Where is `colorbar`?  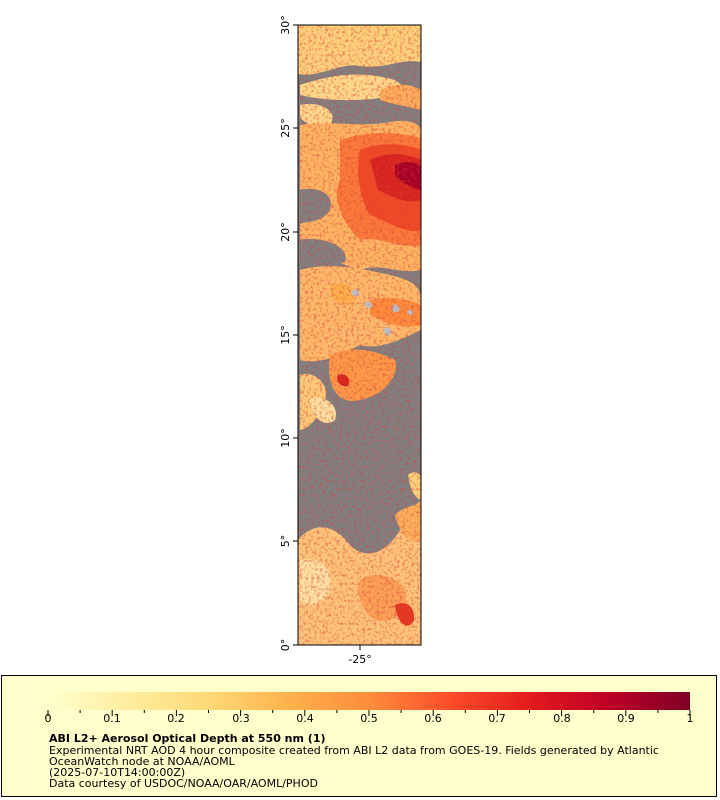
colorbar is located at coordinates (369, 704).